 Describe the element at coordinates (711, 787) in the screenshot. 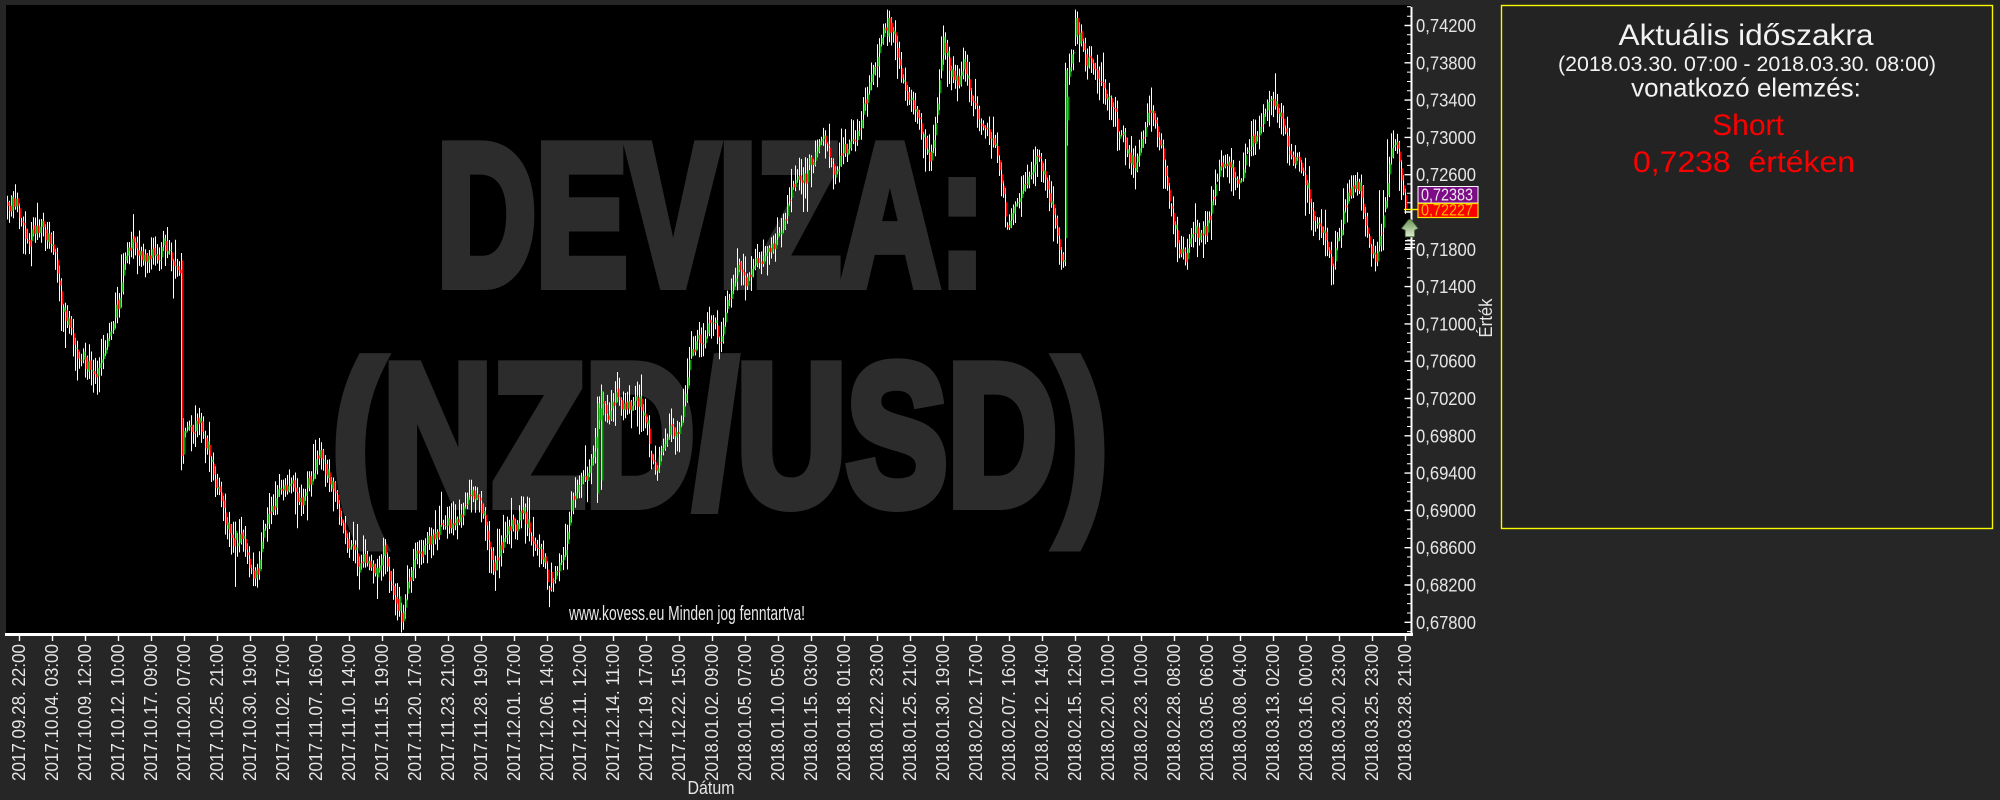

I see `svg-text: Dátum` at that location.